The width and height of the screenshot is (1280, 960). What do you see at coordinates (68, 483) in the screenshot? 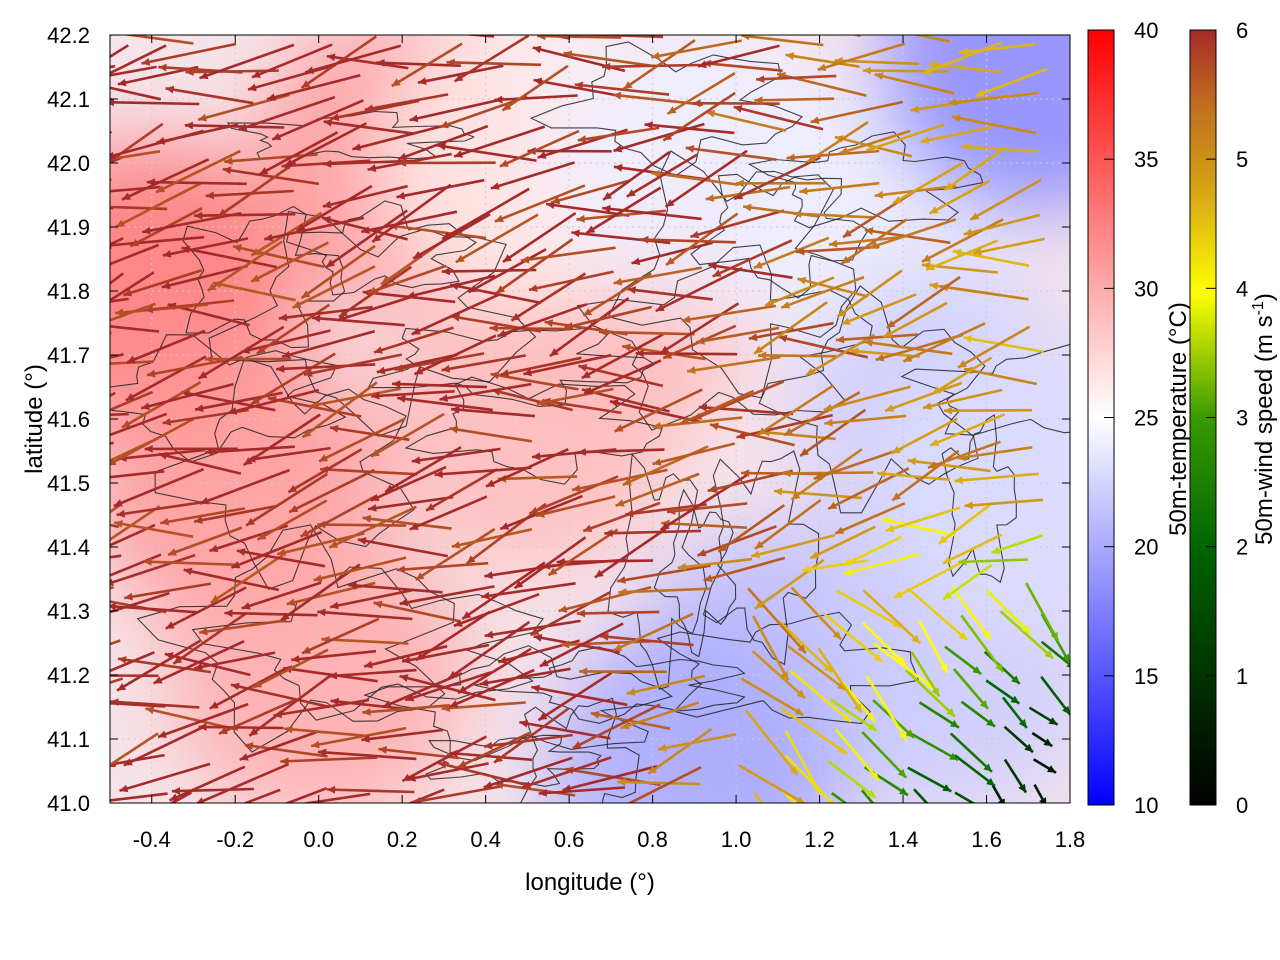
I see `y-tick-label: 41.5` at bounding box center [68, 483].